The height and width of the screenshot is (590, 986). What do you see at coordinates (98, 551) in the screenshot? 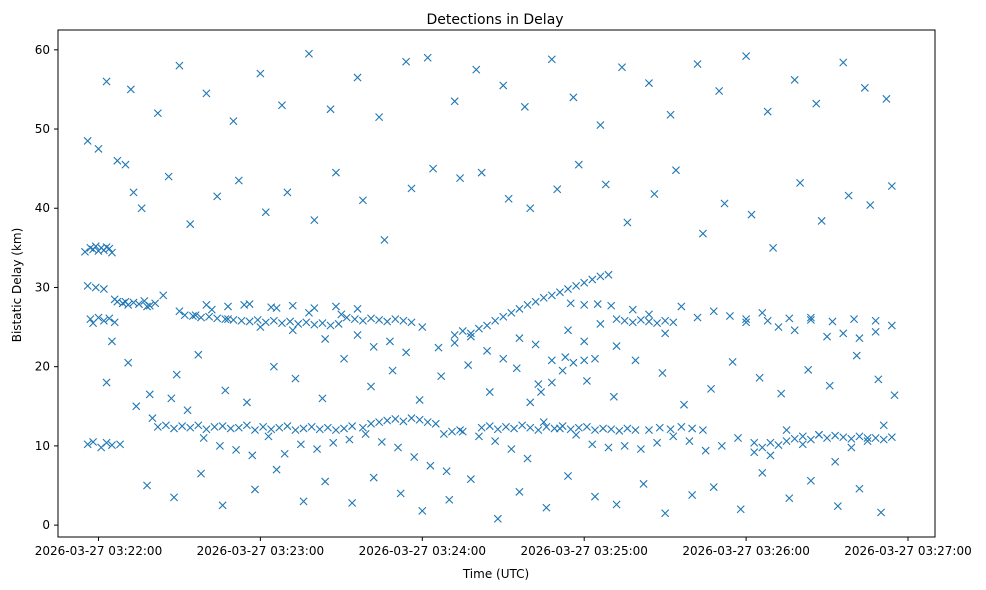
I see `x-tick-label: 2026-03-27 03:22:00` at bounding box center [98, 551].